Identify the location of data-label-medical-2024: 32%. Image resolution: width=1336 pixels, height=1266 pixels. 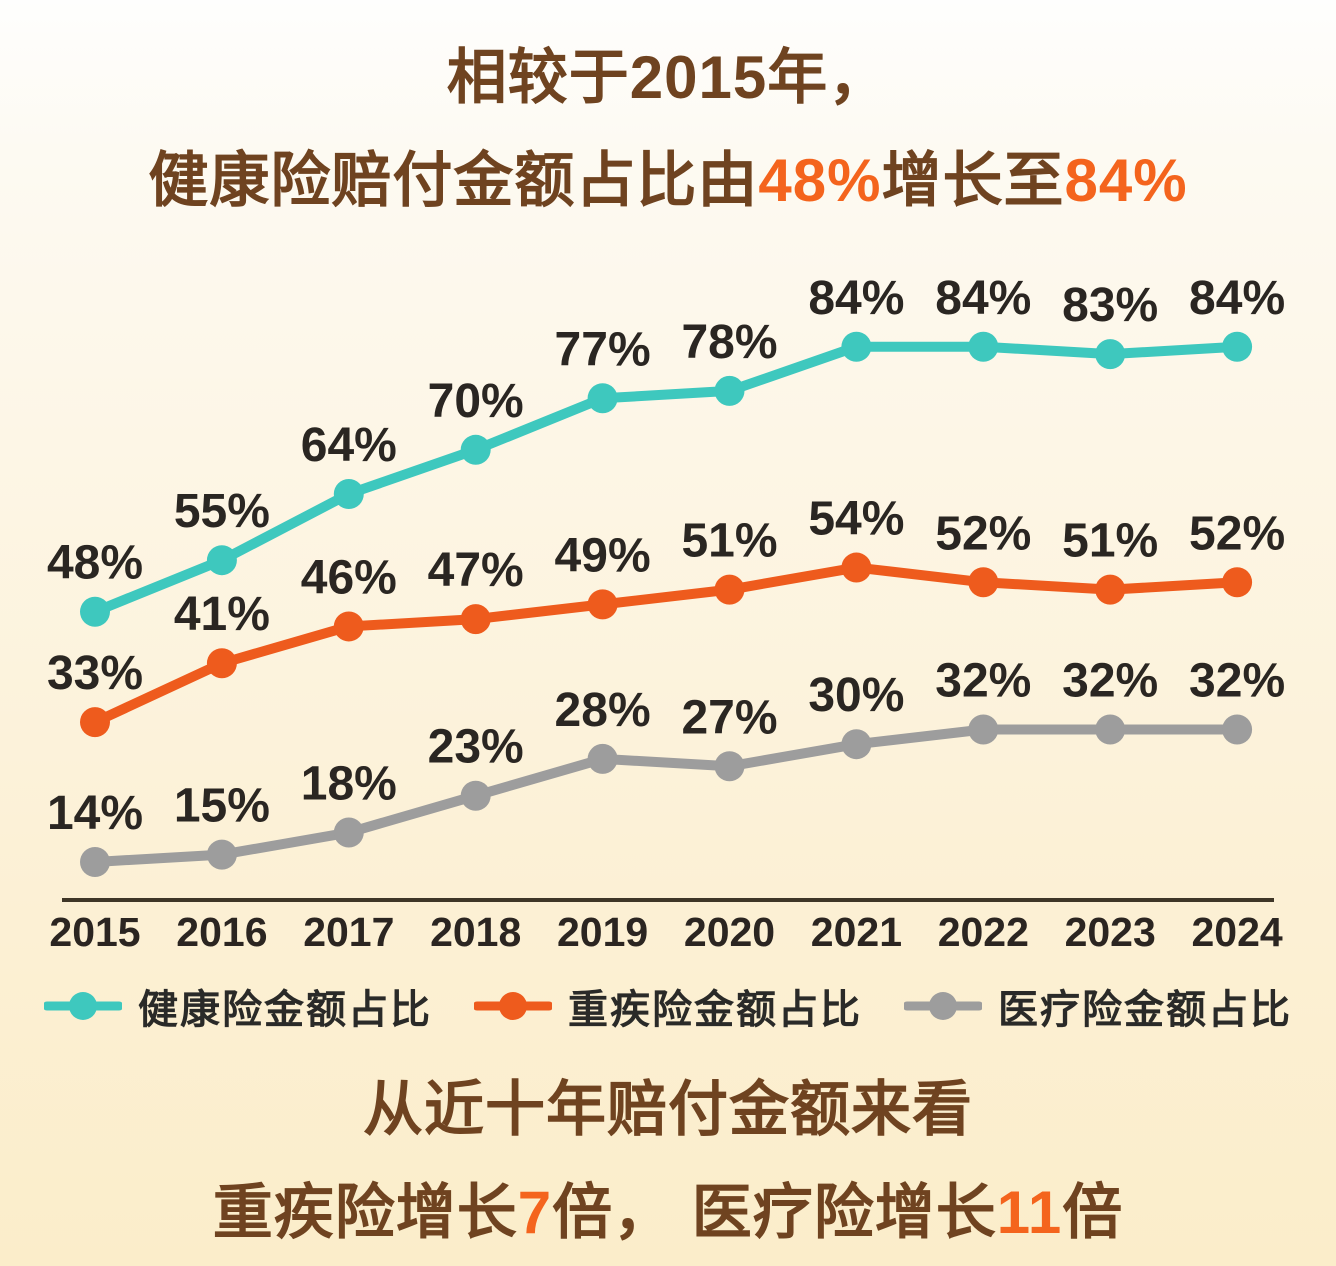
(1237, 680).